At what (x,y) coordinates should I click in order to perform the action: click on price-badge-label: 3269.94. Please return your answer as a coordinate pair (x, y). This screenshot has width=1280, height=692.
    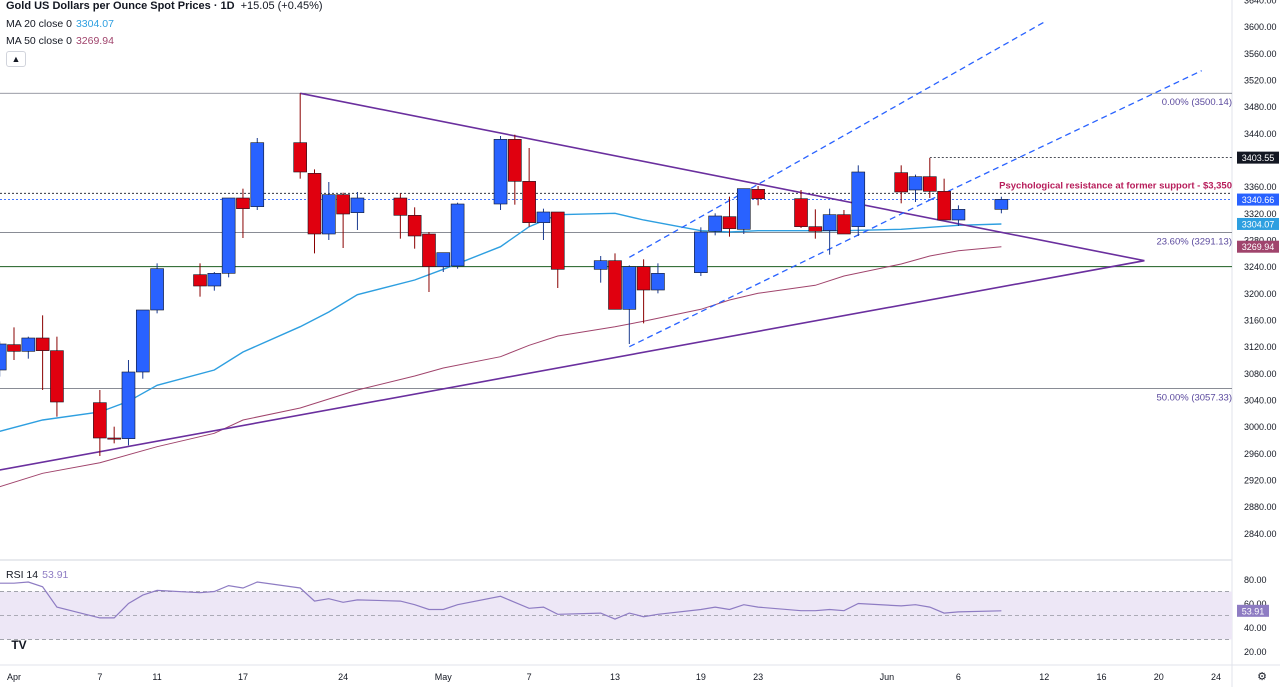
    Looking at the image, I should click on (1258, 247).